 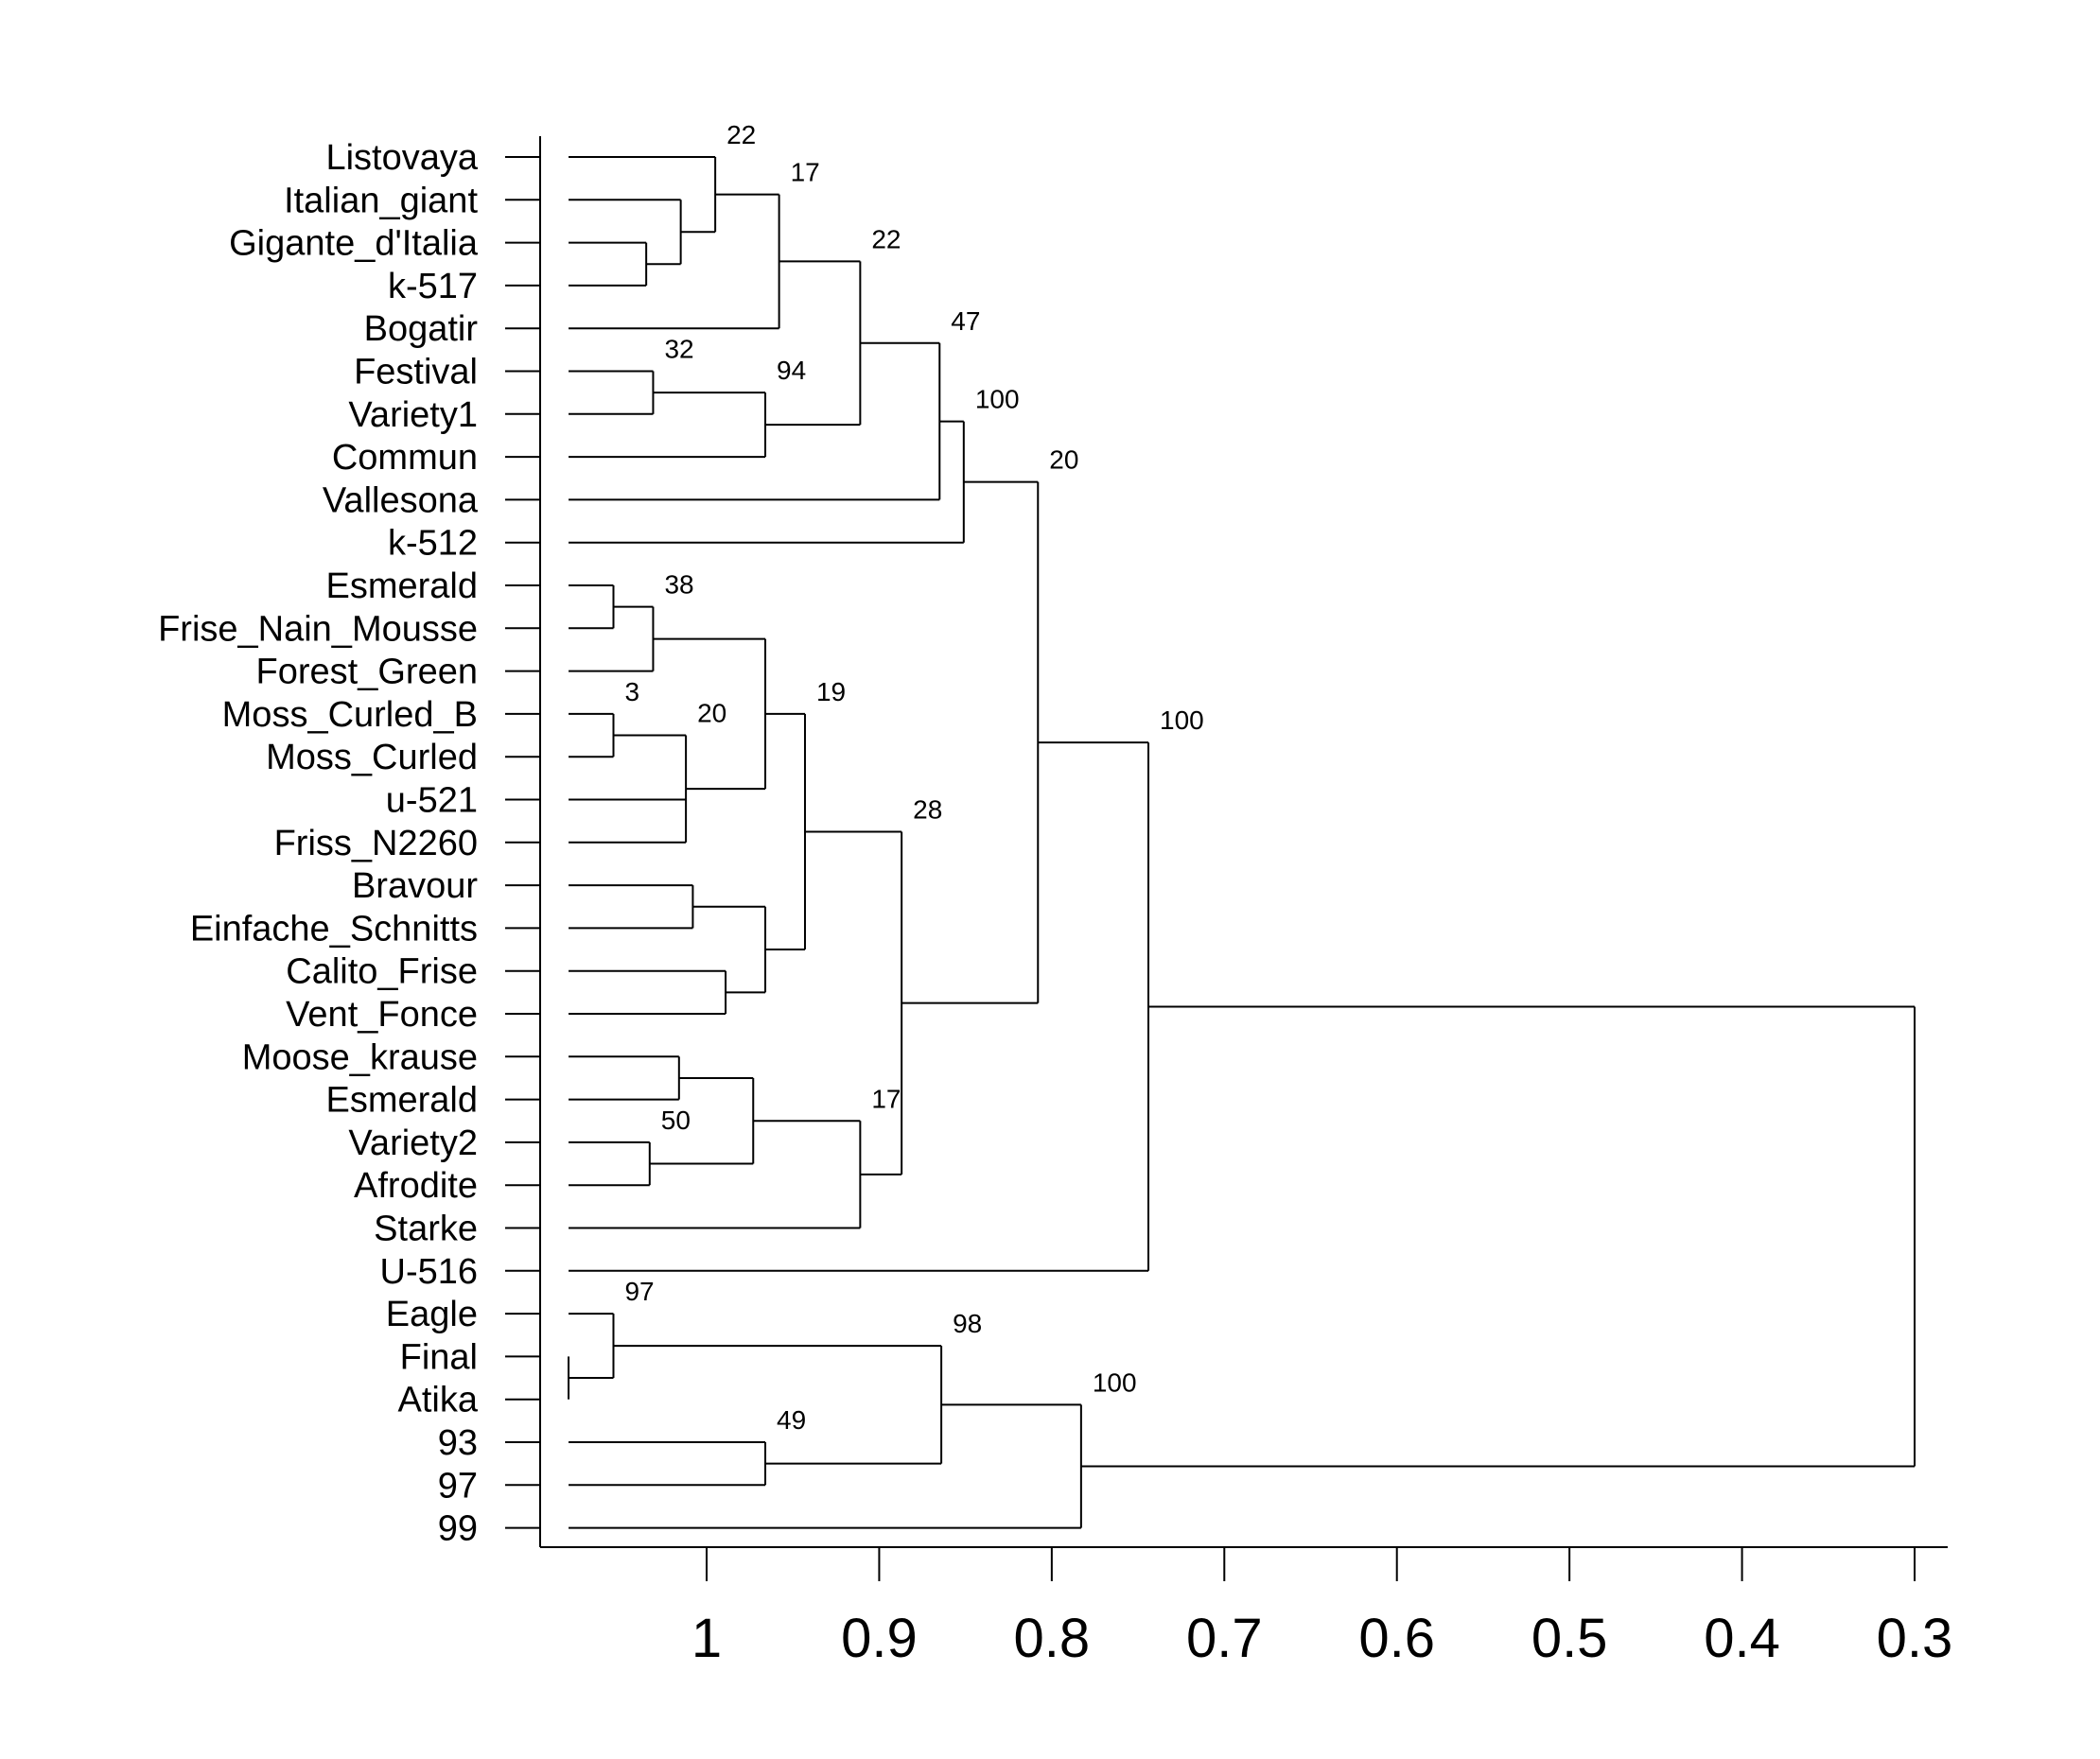 What do you see at coordinates (350, 715) in the screenshot?
I see `leaf-label: Moss_Curled_B` at bounding box center [350, 715].